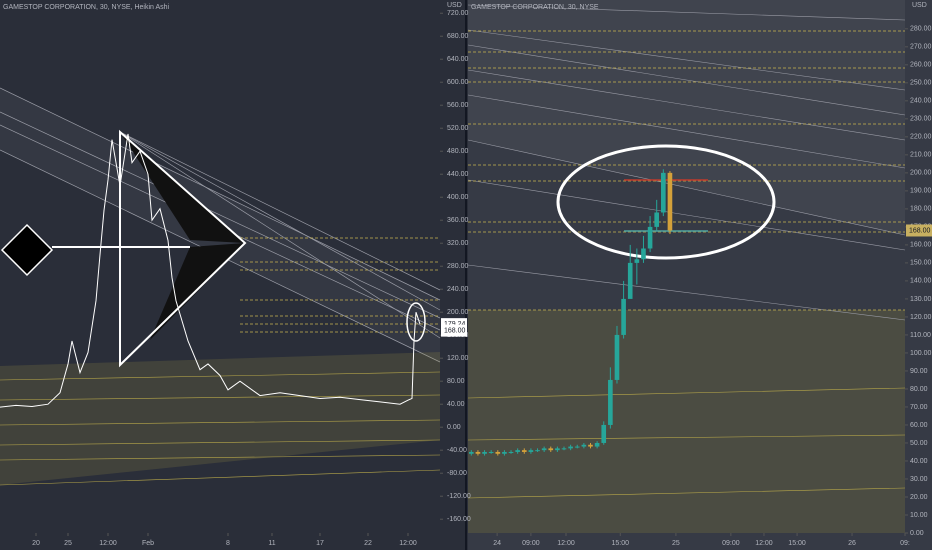  I want to click on y-tick-label: -160.00, so click(459, 519).